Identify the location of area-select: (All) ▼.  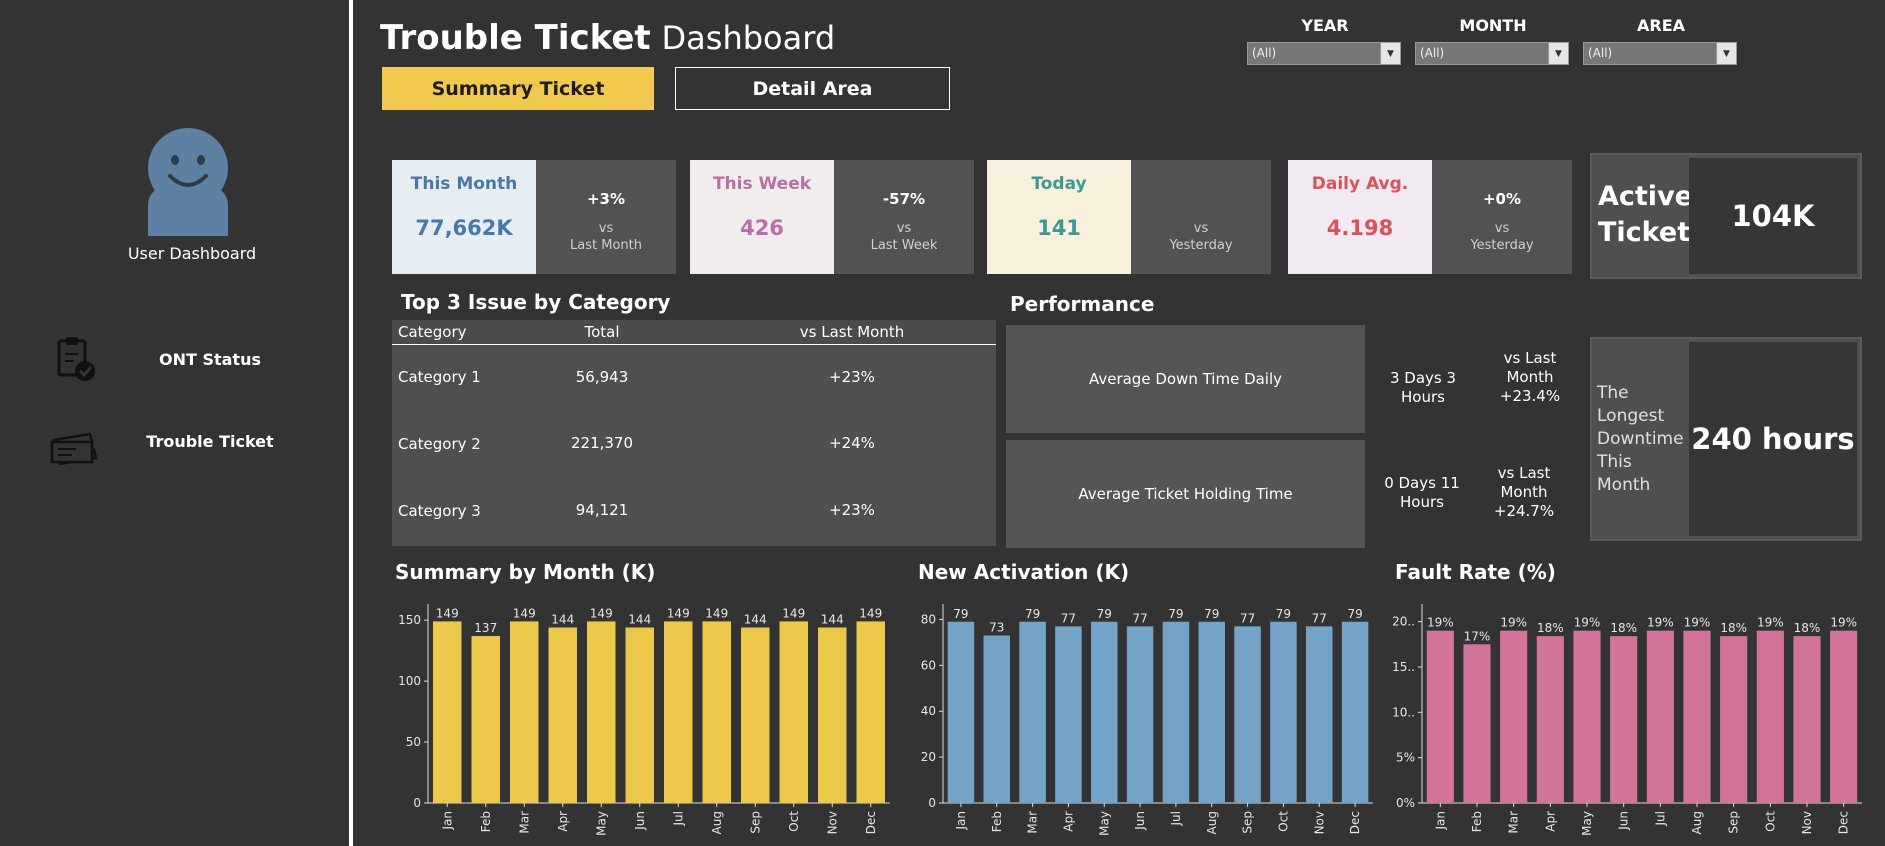
(1660, 53).